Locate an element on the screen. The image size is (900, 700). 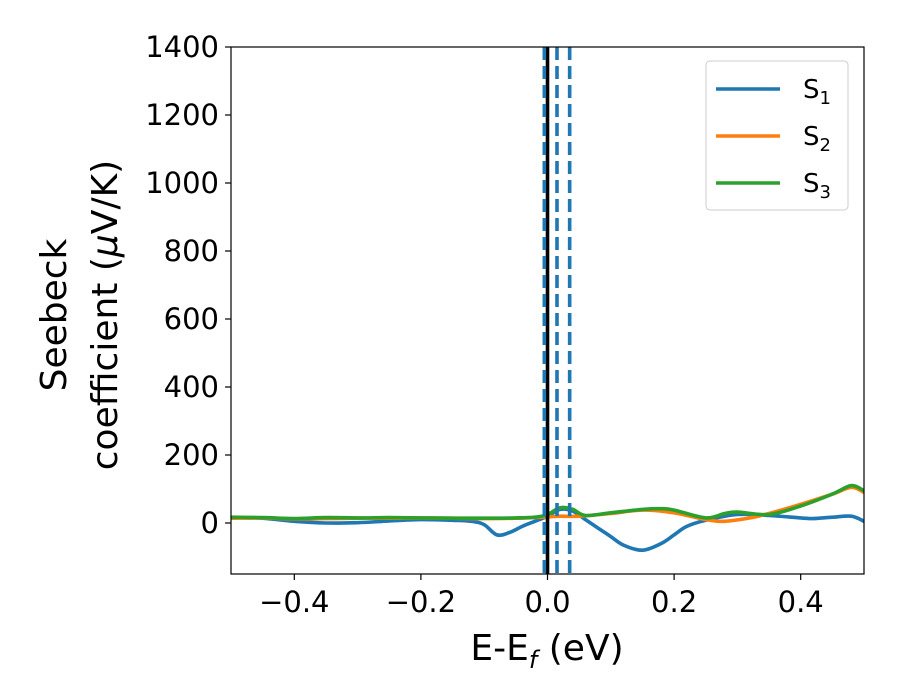
x-tick-label: −0.4 is located at coordinates (294, 602).